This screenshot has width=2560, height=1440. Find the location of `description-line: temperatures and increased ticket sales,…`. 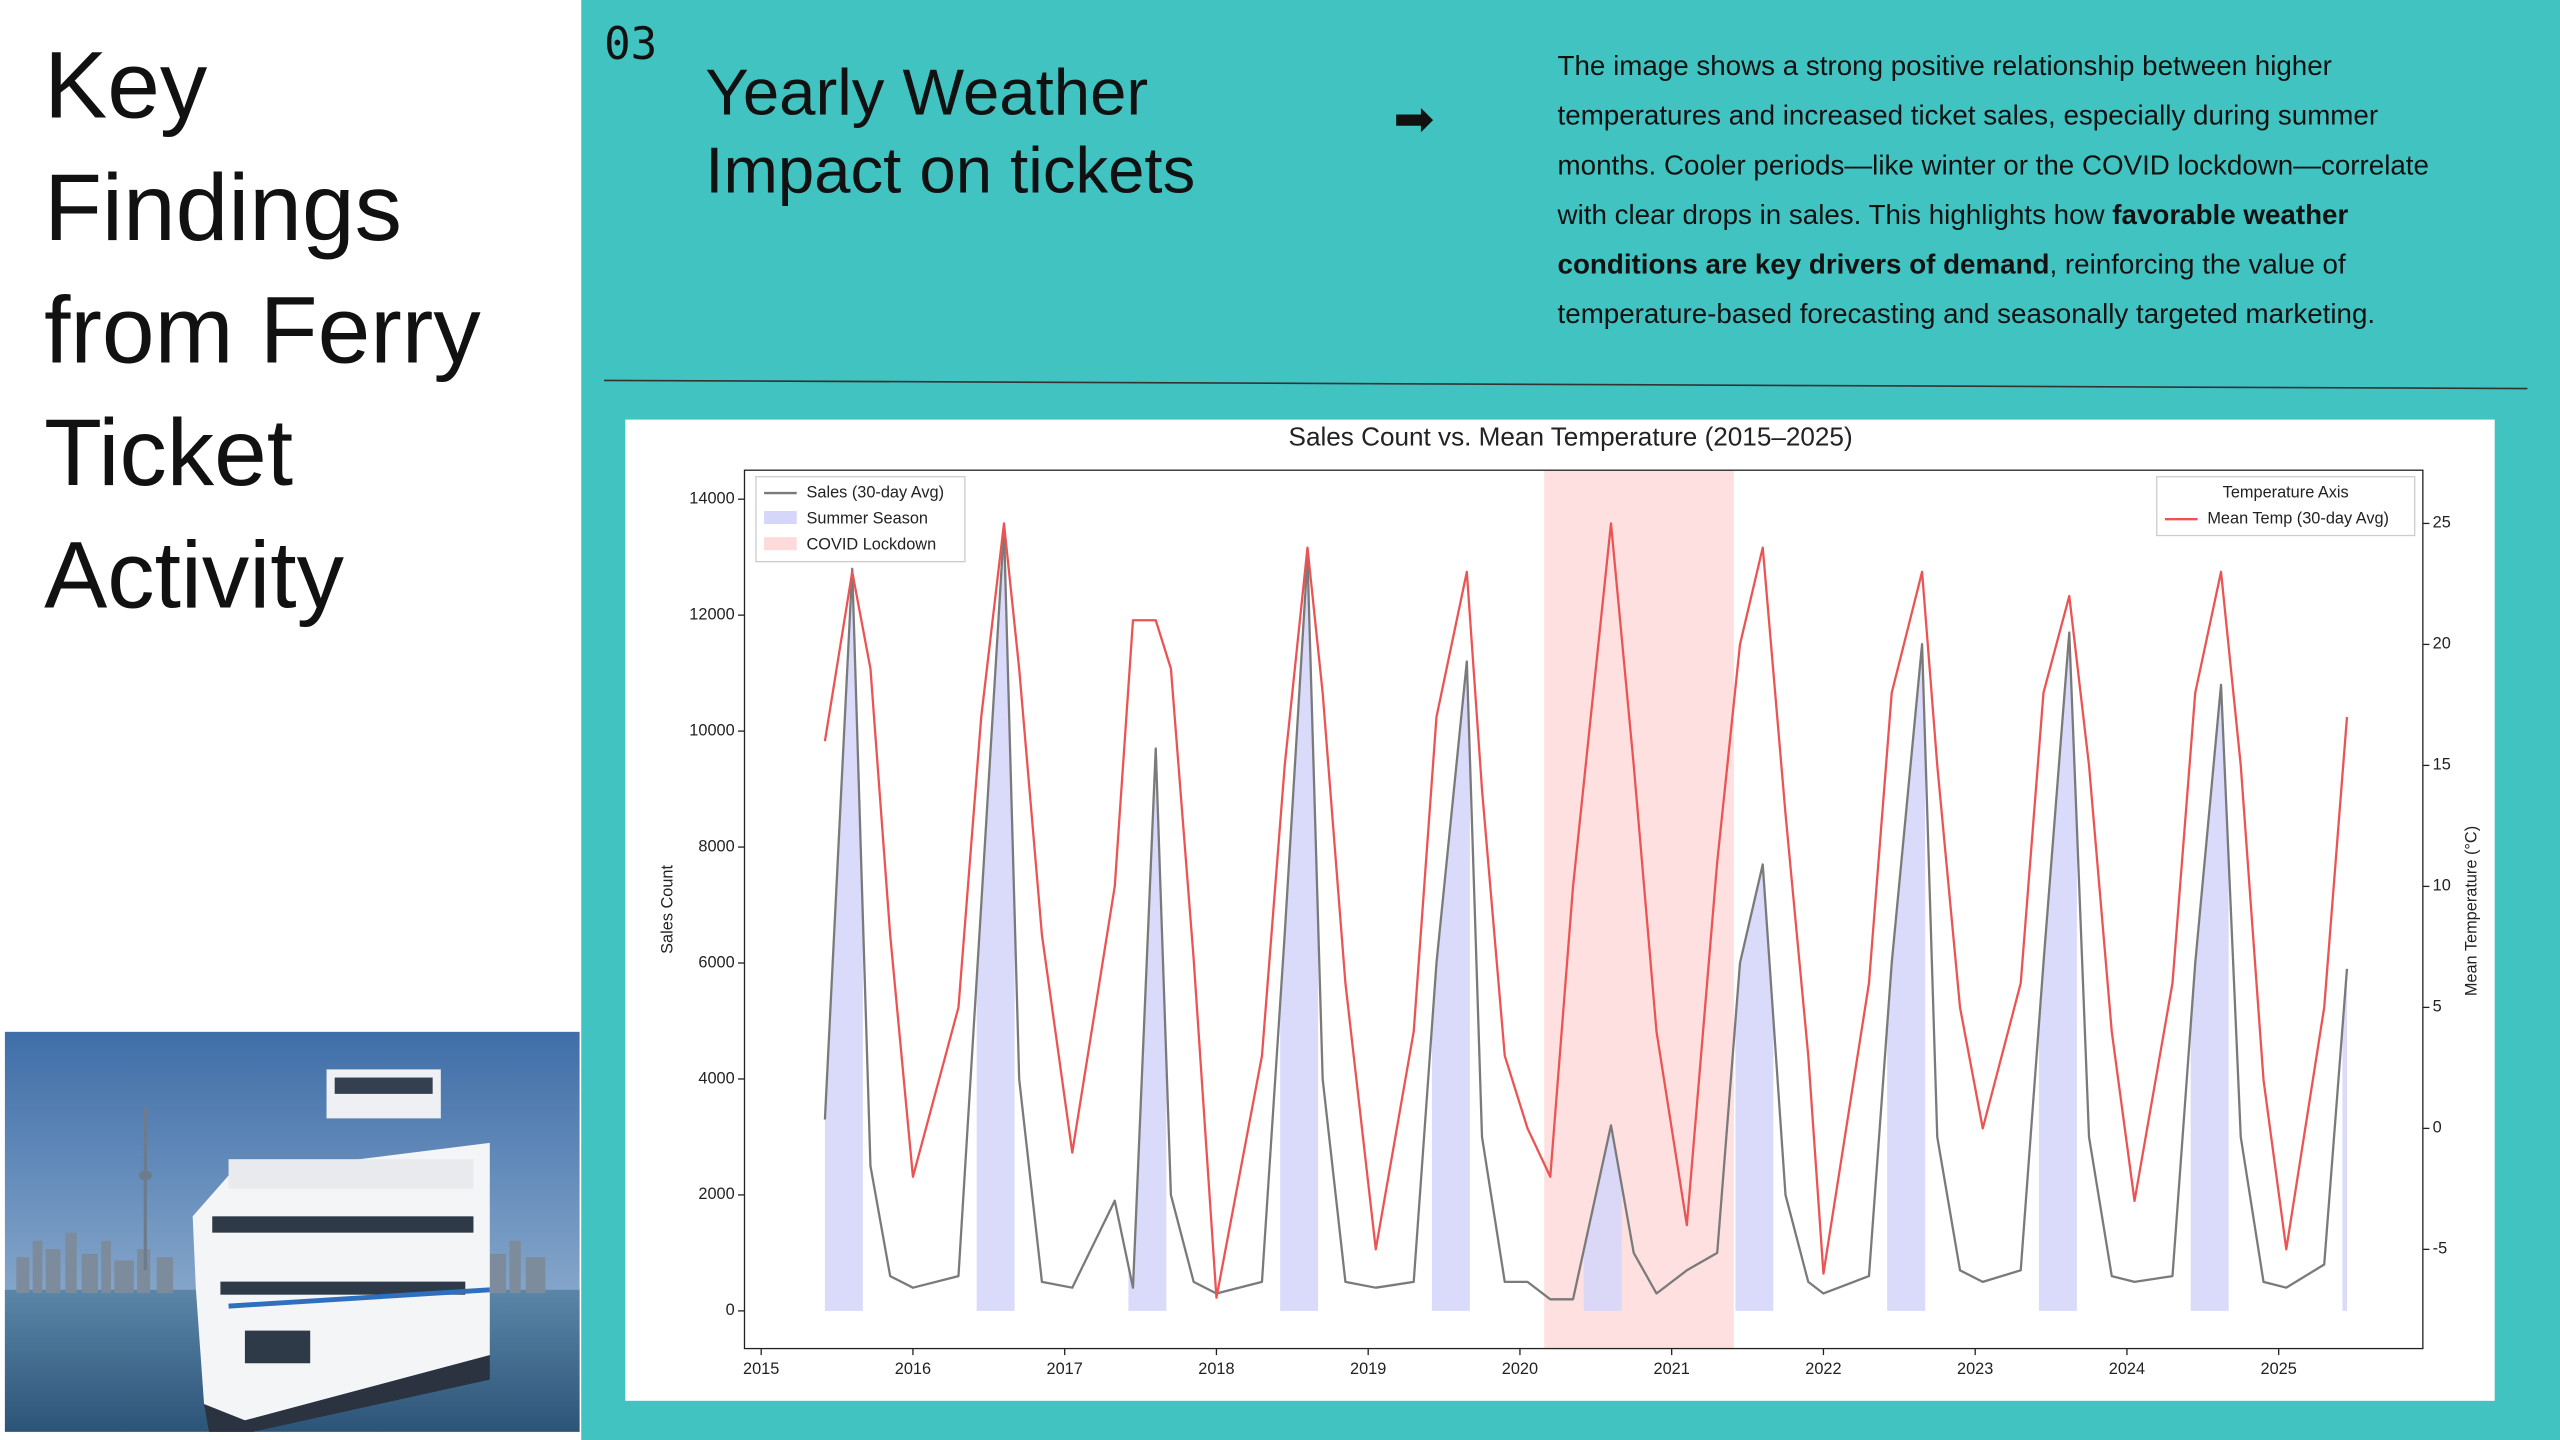

description-line: temperatures and increased ticket sales,… is located at coordinates (1968, 115).